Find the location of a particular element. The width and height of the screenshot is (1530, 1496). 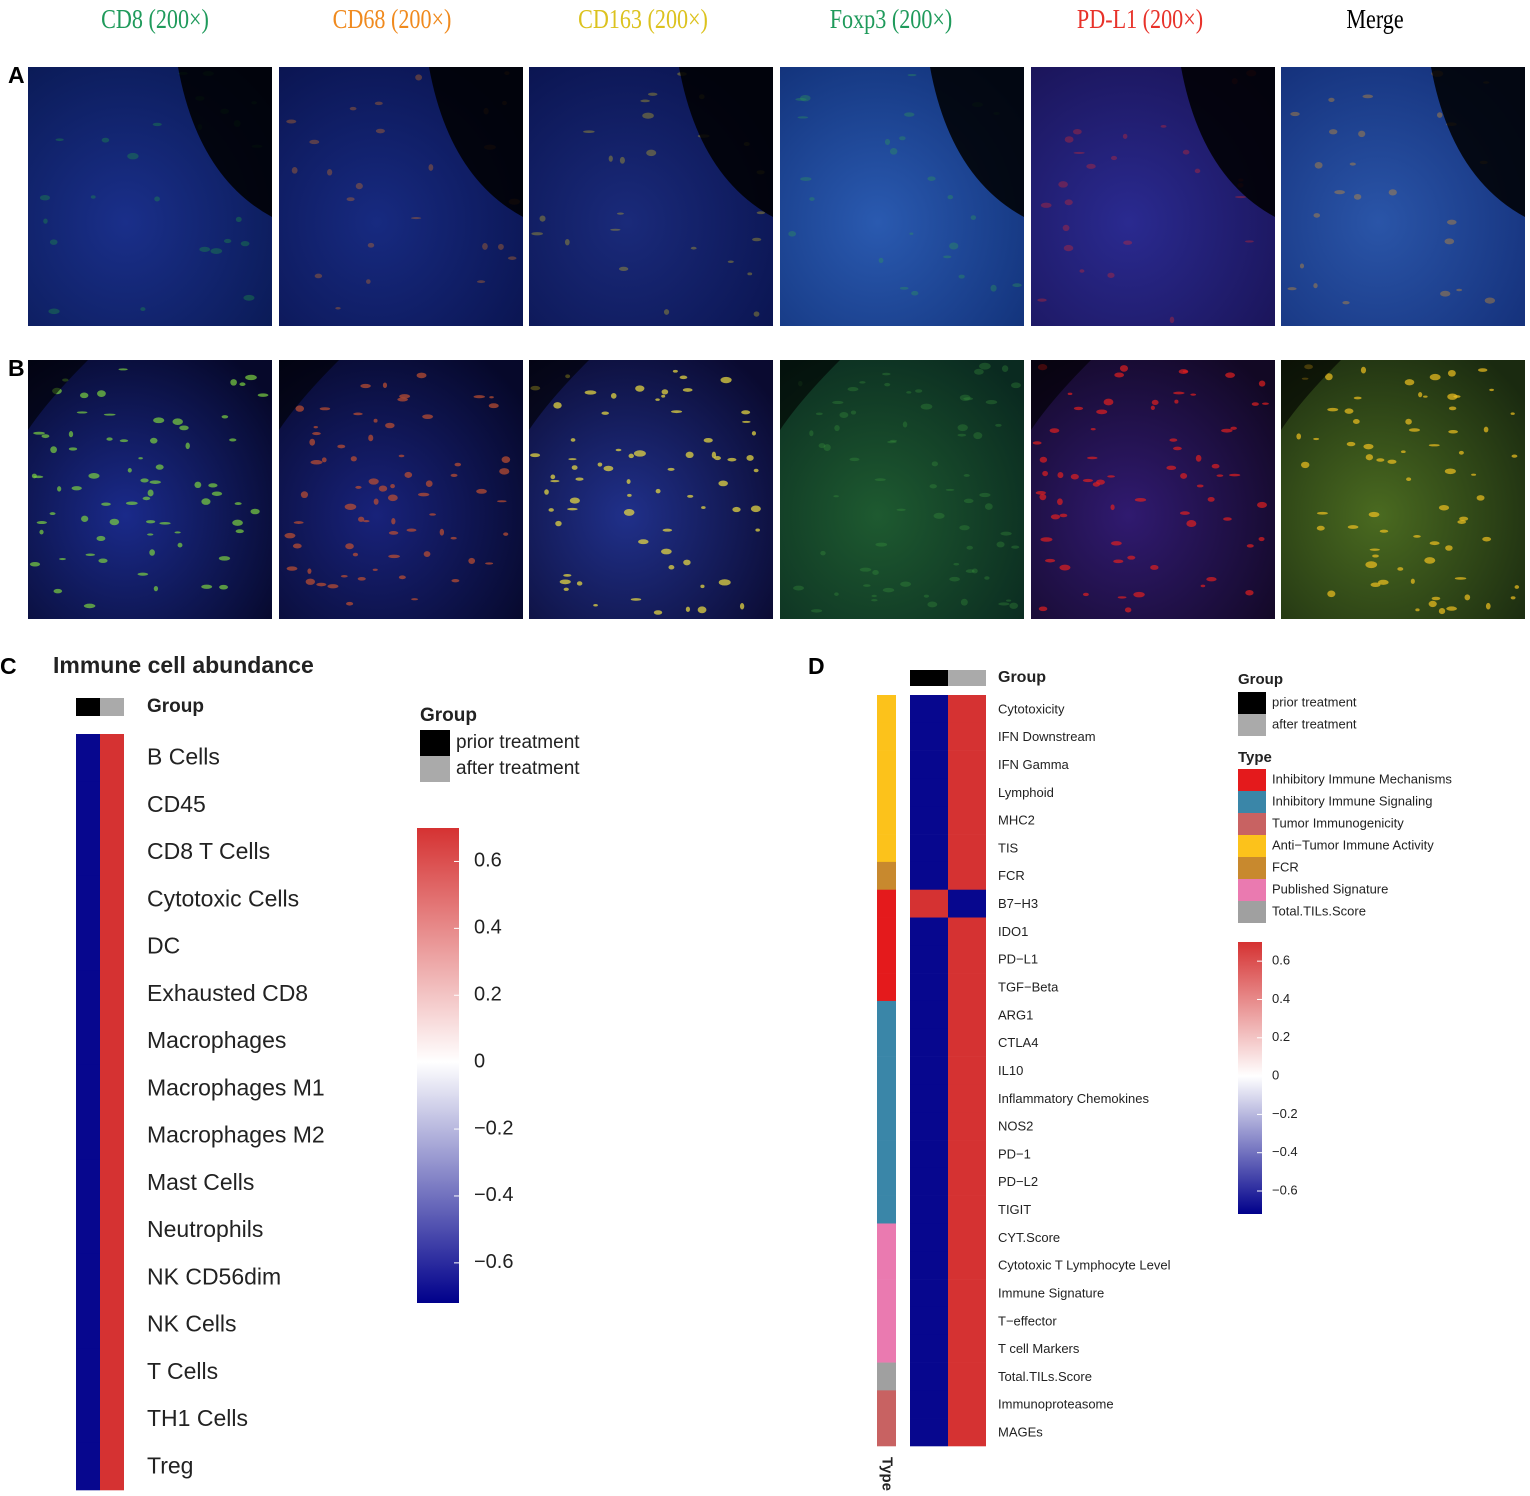

row-label: Cytotoxicity is located at coordinates (1031, 708).